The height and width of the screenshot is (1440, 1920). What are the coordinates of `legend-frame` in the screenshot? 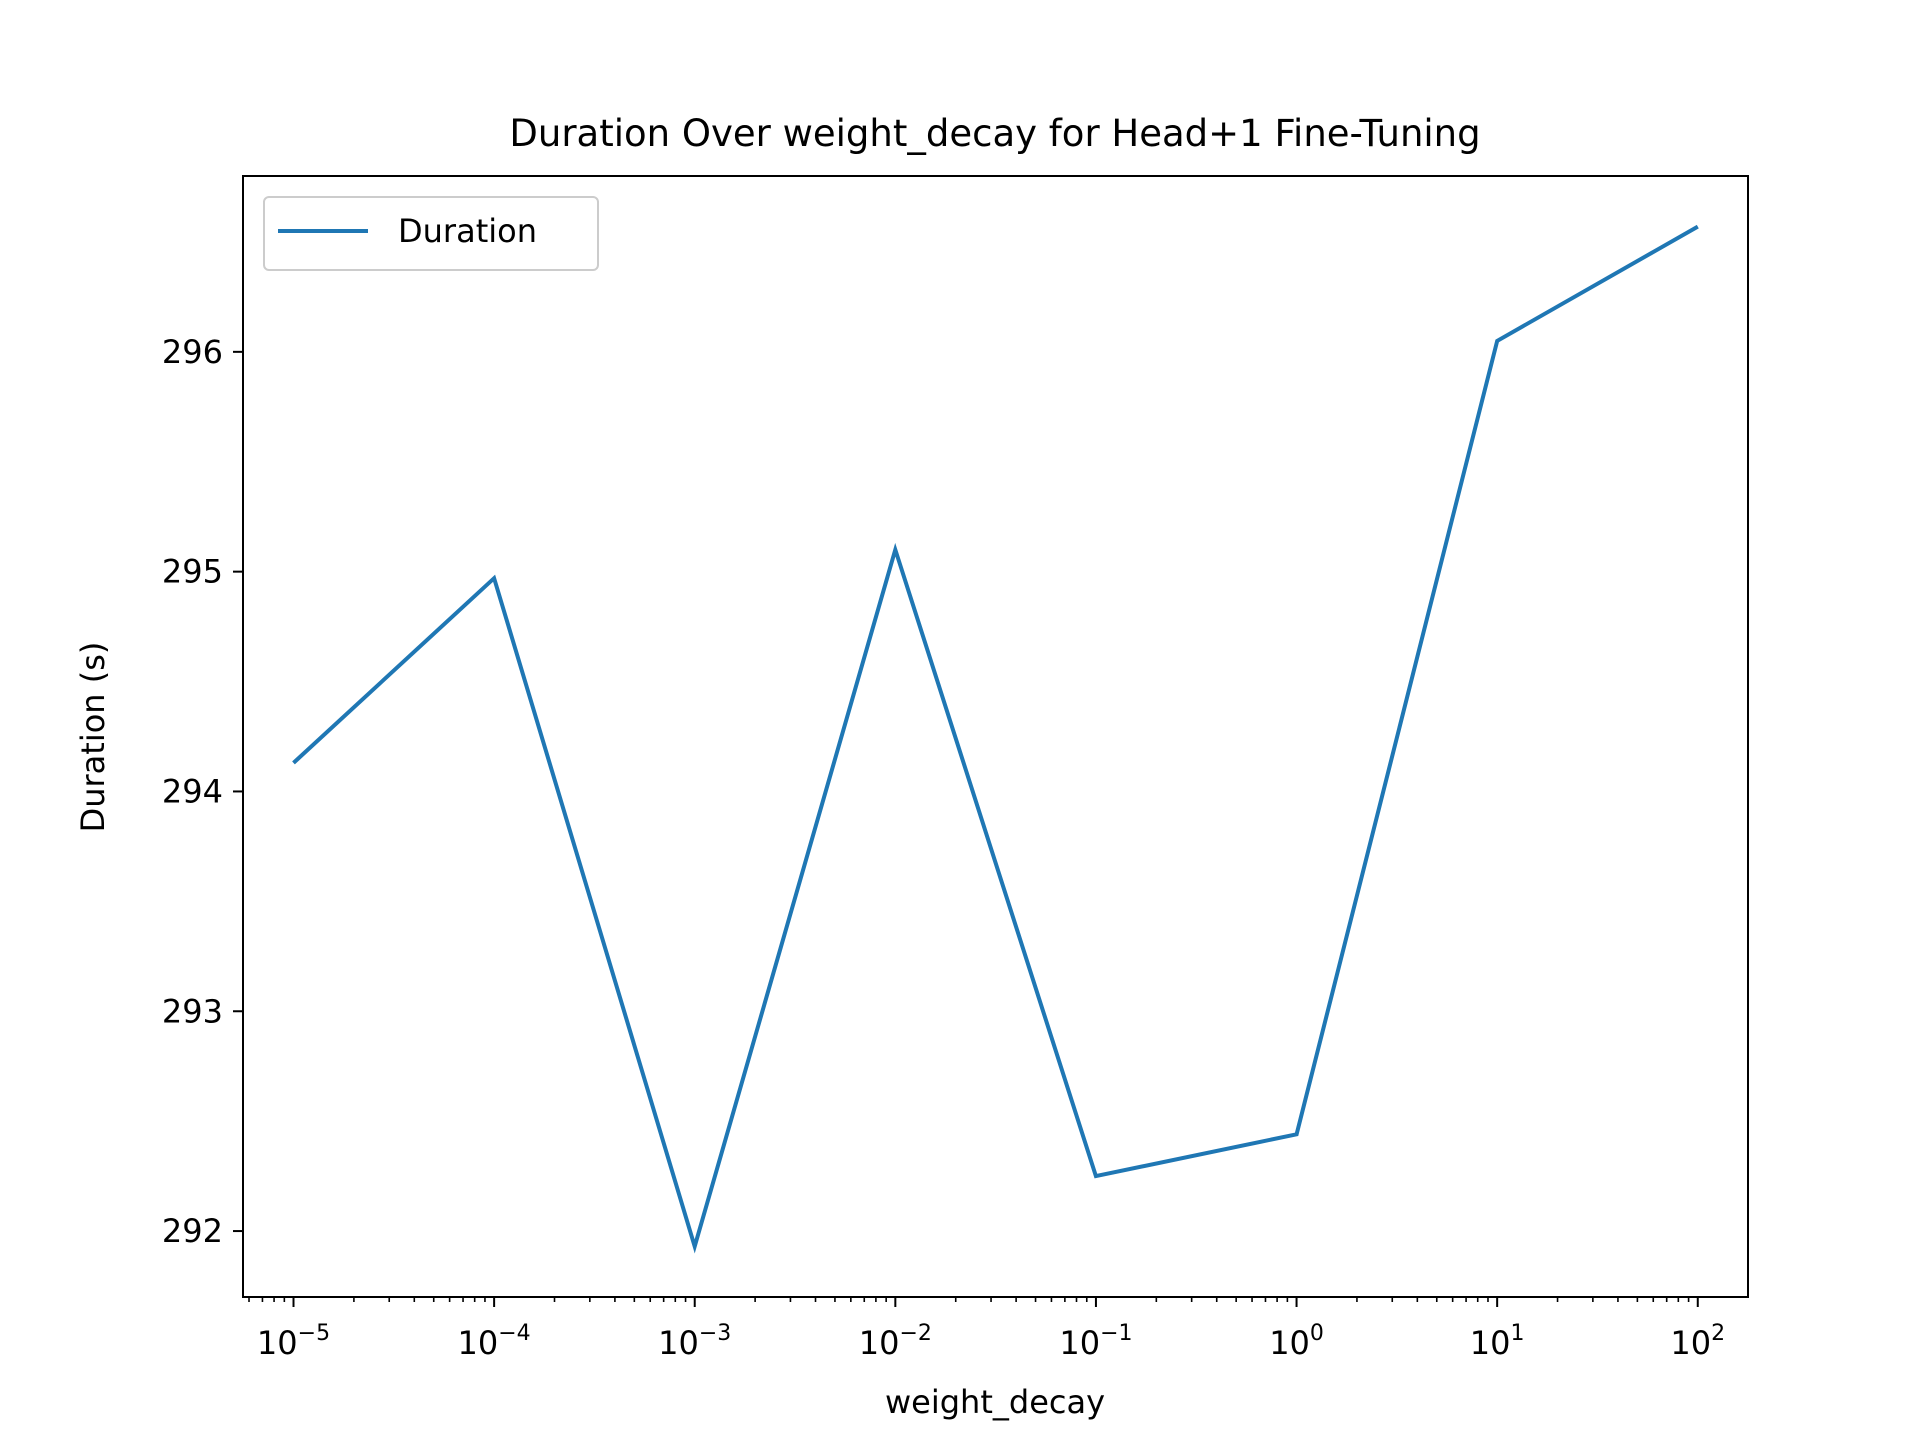 It's located at (431, 233).